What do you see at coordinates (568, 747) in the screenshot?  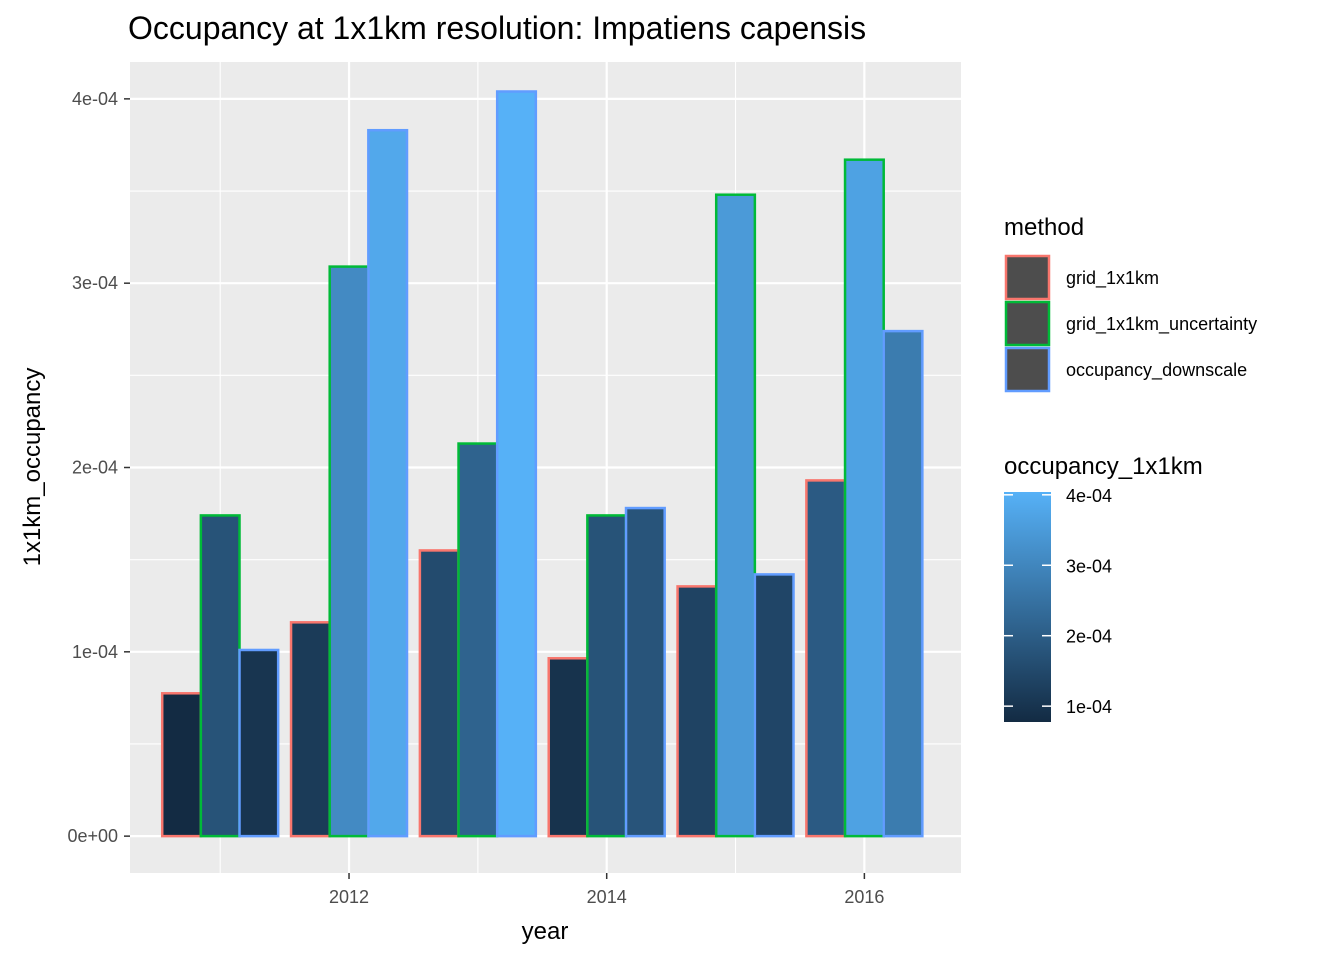 I see `bar-grid_1x1km-2014` at bounding box center [568, 747].